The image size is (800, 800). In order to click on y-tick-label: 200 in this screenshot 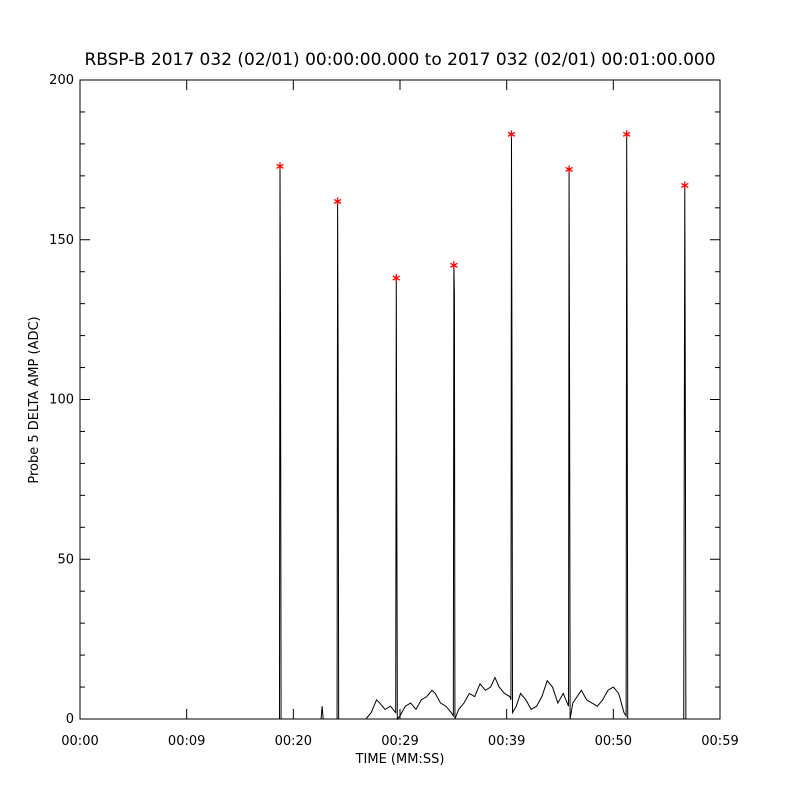, I will do `click(61, 80)`.